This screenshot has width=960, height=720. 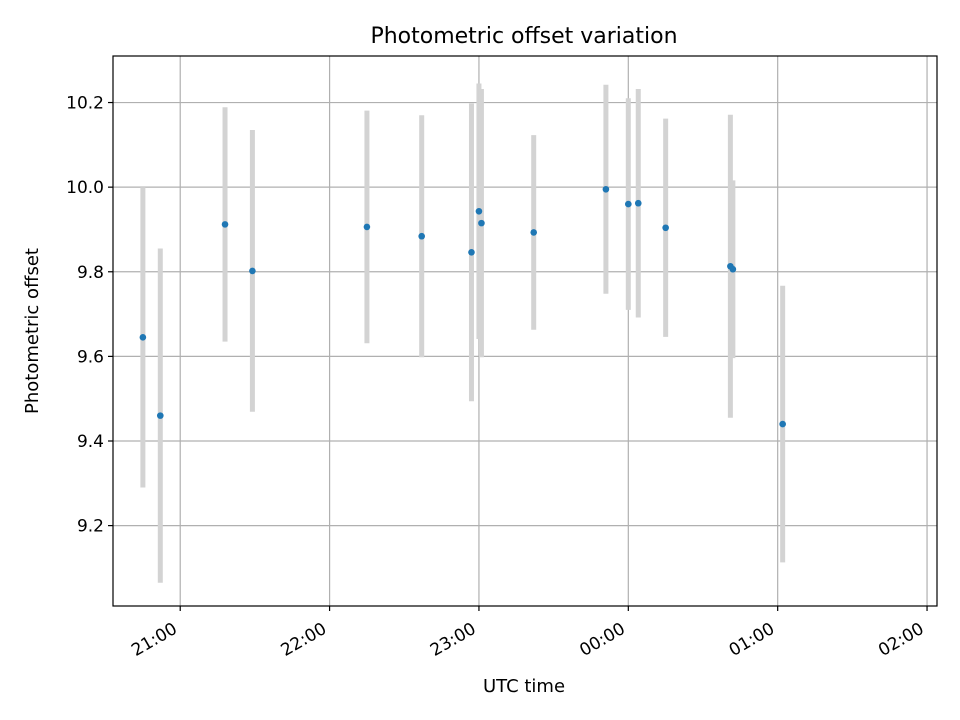 What do you see at coordinates (32, 331) in the screenshot?
I see `y-axis-label: Photometric offset` at bounding box center [32, 331].